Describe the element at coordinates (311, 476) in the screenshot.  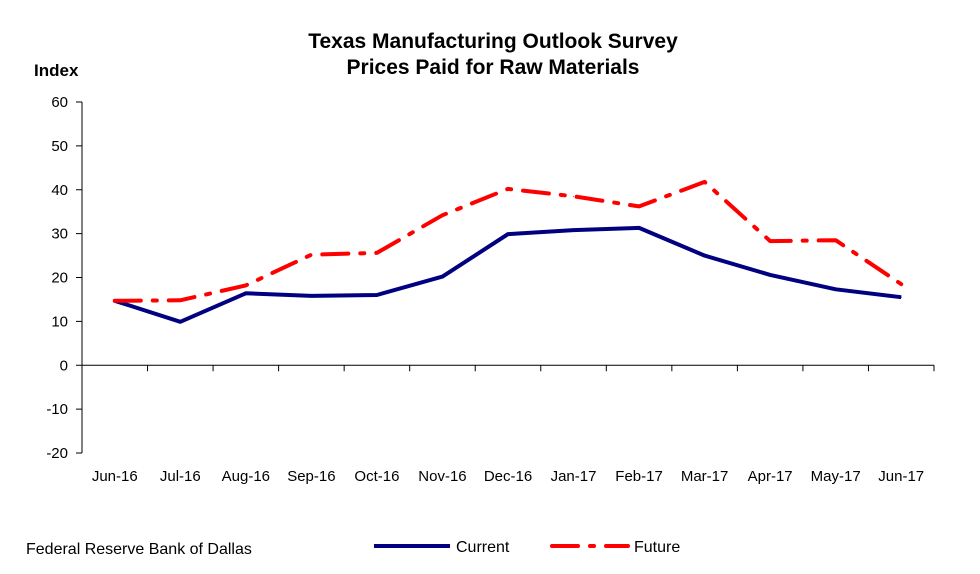
I see `x-tick-label: Sep-16` at that location.